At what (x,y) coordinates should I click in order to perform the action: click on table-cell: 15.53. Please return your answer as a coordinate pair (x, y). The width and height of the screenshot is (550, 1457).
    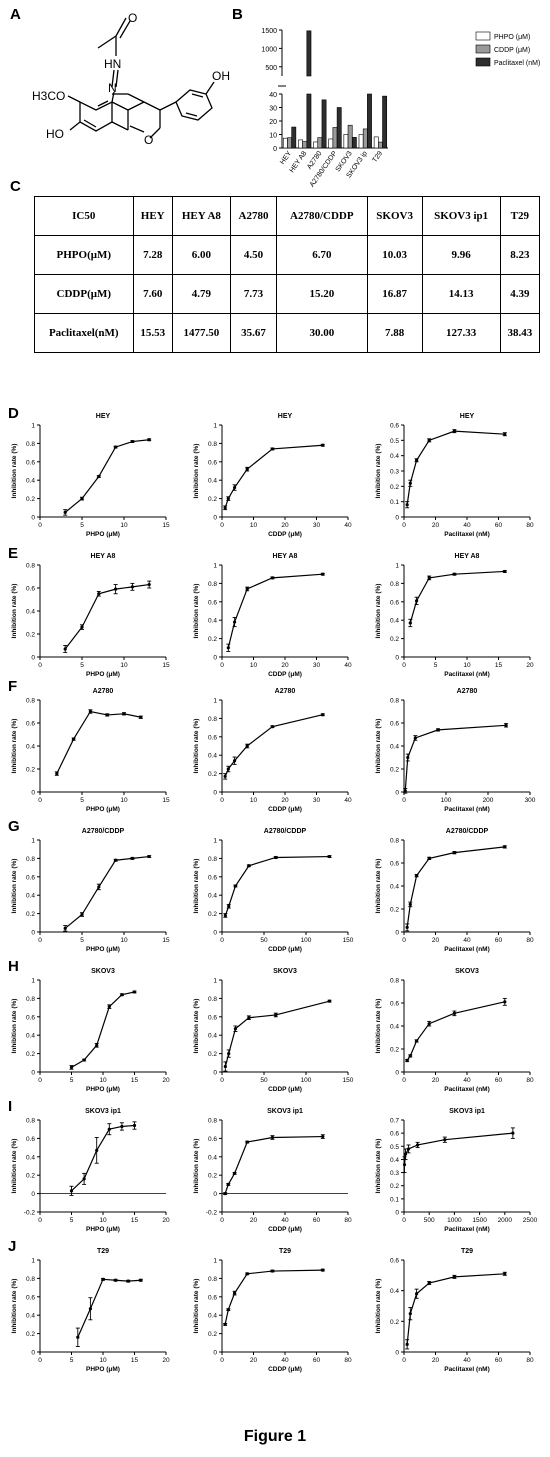
    Looking at the image, I should click on (152, 333).